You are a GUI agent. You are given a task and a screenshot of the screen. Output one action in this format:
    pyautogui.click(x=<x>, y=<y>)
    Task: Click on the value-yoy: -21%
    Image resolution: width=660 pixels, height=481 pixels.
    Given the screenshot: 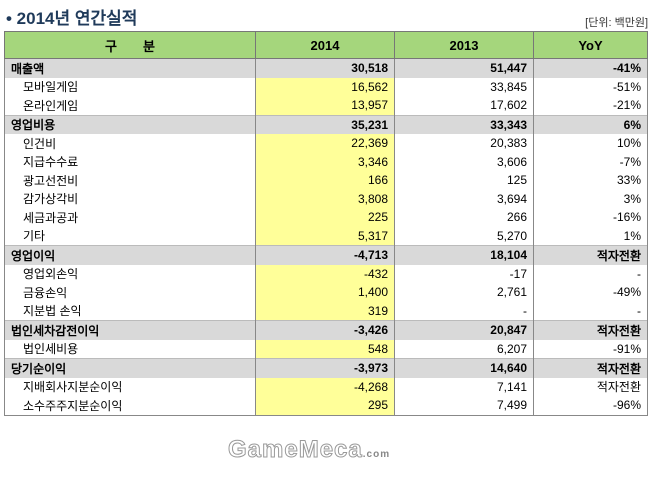 What is the action you would take?
    pyautogui.click(x=590, y=105)
    